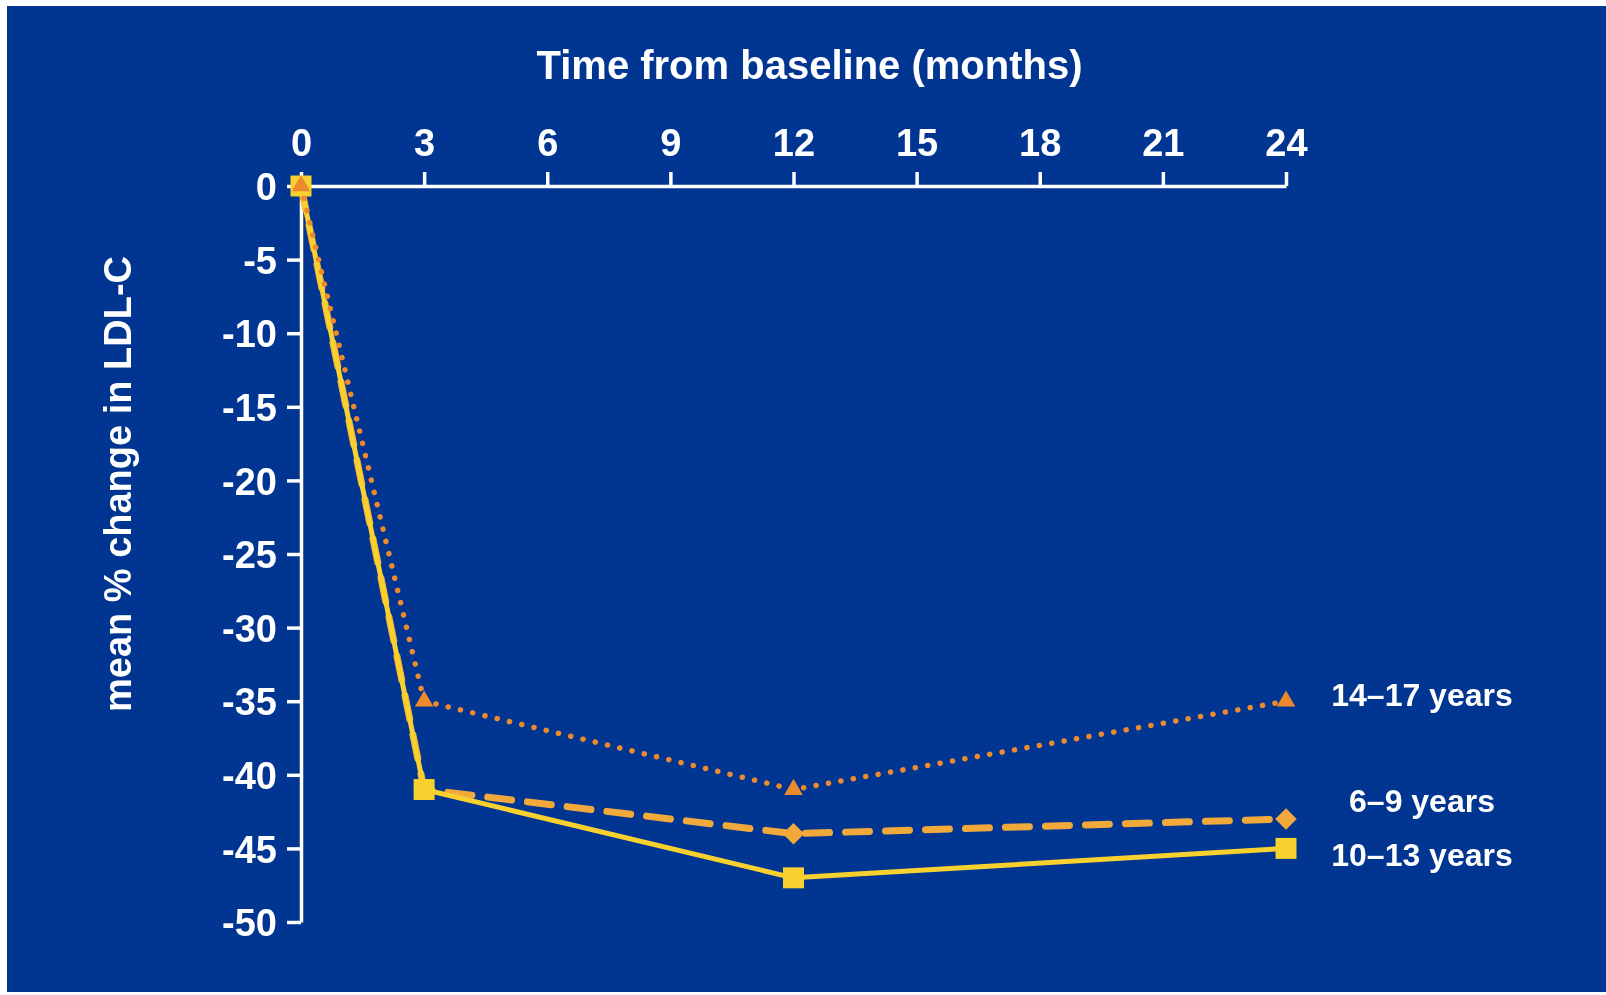  What do you see at coordinates (671, 143) in the screenshot?
I see `x-tick-label: 9` at bounding box center [671, 143].